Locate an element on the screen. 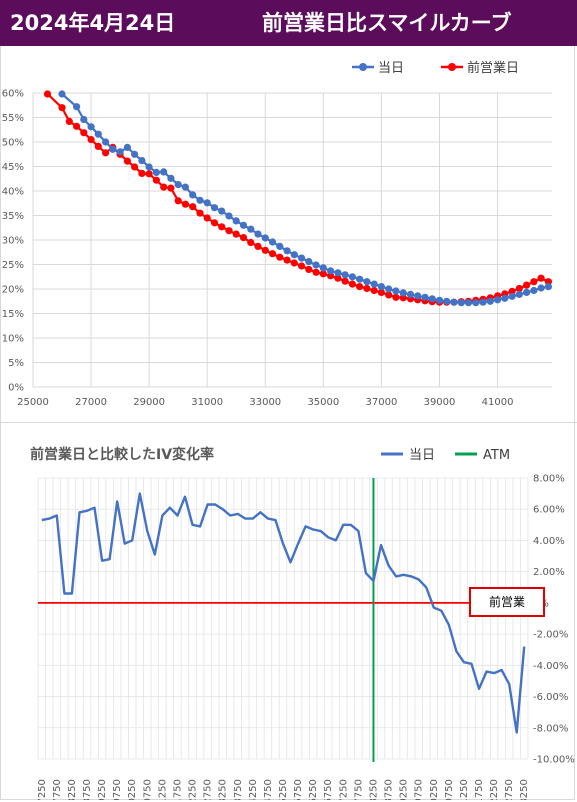 The image size is (577, 802). legend-marker is located at coordinates (363, 67).